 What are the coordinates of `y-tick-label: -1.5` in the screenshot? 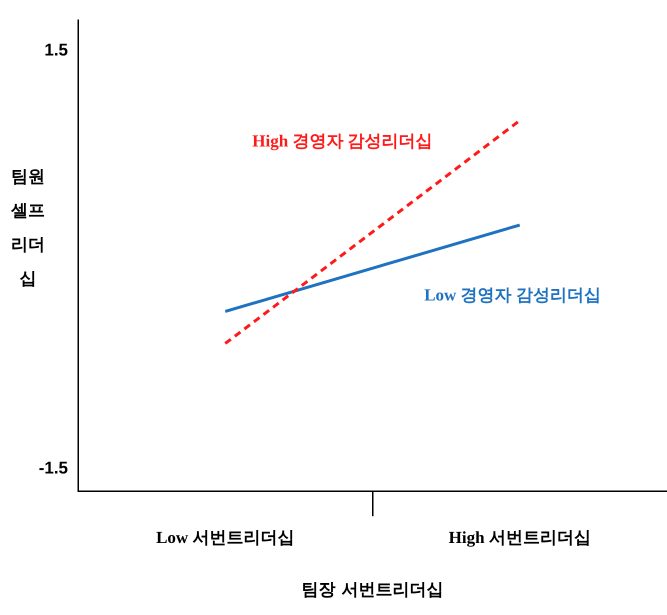 It's located at (53, 468).